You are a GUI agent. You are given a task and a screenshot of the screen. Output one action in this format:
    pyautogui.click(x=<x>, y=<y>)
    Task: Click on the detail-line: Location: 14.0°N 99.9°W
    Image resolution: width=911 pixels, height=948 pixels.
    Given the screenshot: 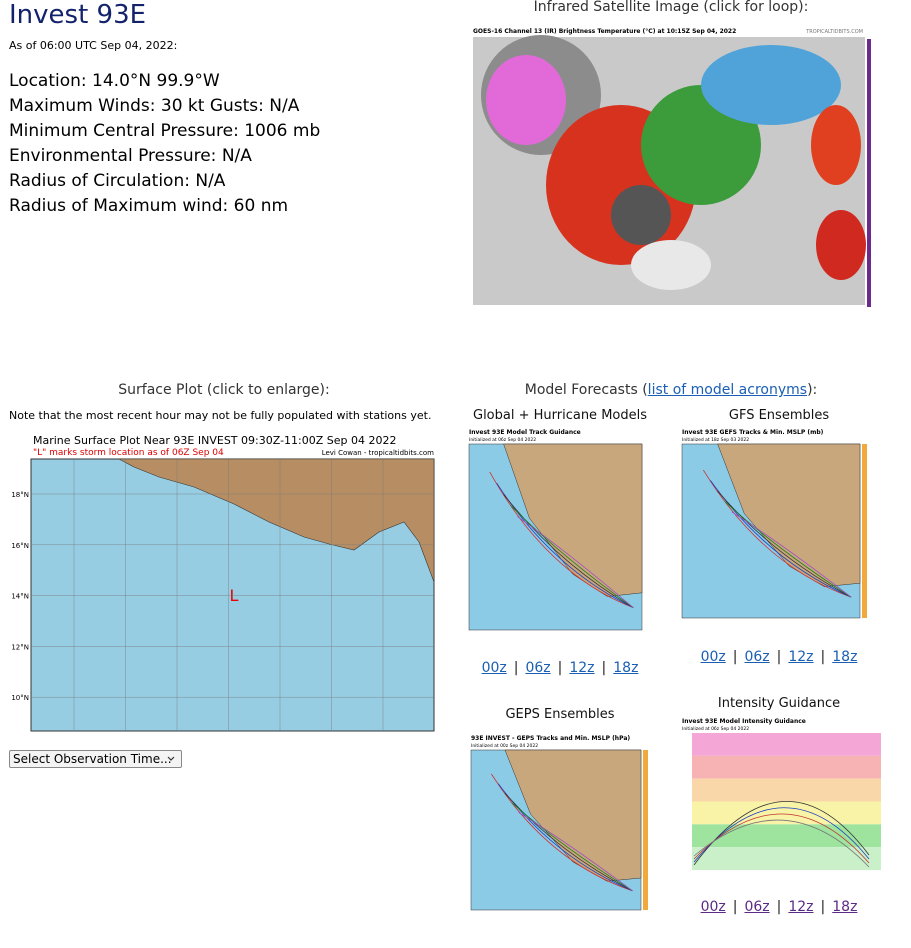 What is the action you would take?
    pyautogui.click(x=114, y=81)
    